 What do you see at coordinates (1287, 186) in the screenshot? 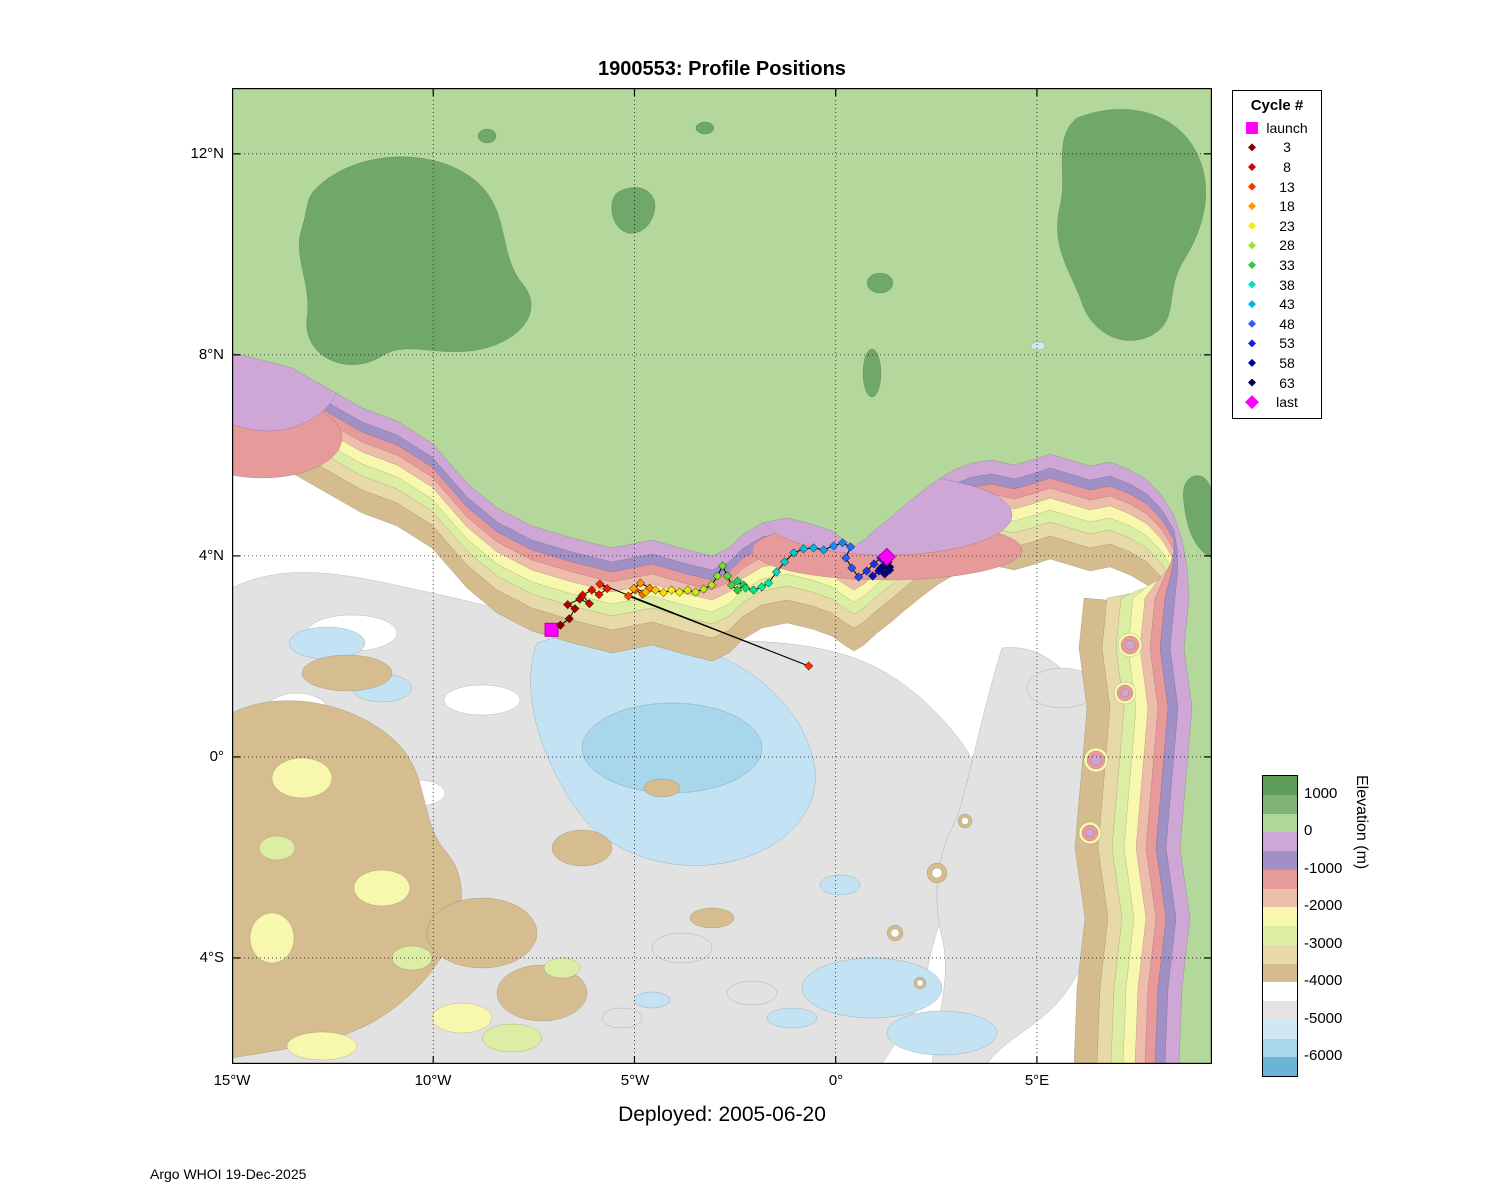
I see `legend-entry-label: 13` at bounding box center [1287, 186].